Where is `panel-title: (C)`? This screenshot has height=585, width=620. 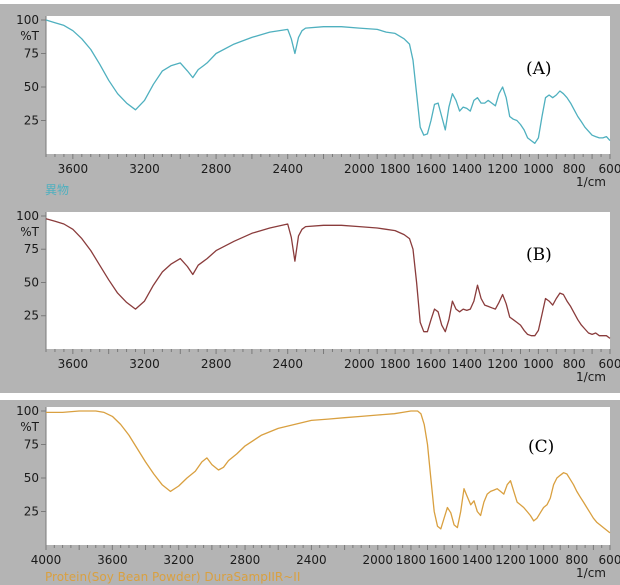
panel-title: (C) is located at coordinates (541, 447).